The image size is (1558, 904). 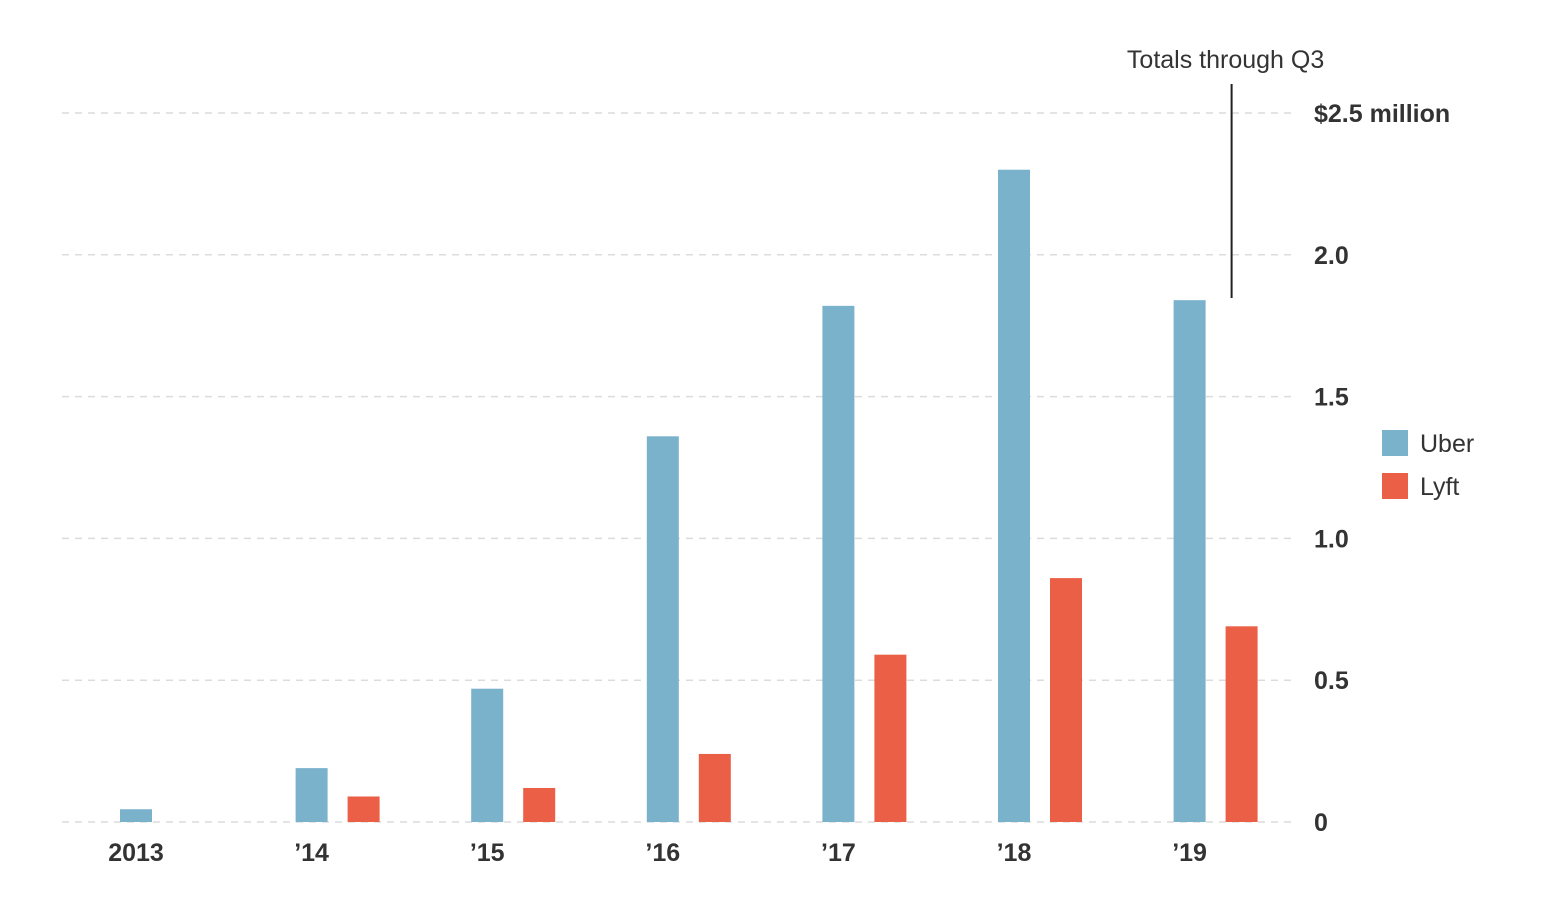 What do you see at coordinates (1331, 539) in the screenshot?
I see `y-tick-label: 1.0` at bounding box center [1331, 539].